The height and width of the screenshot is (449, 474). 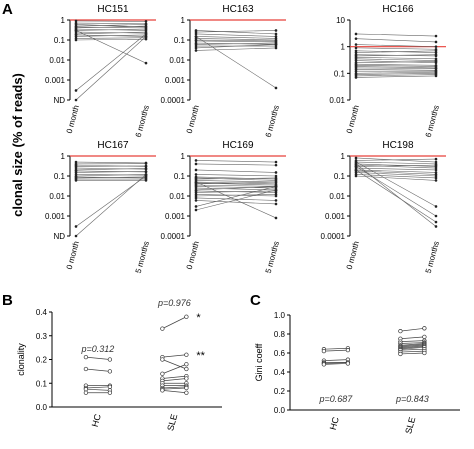 I want to click on p-value-label: p=0.976, so click(x=174, y=303).